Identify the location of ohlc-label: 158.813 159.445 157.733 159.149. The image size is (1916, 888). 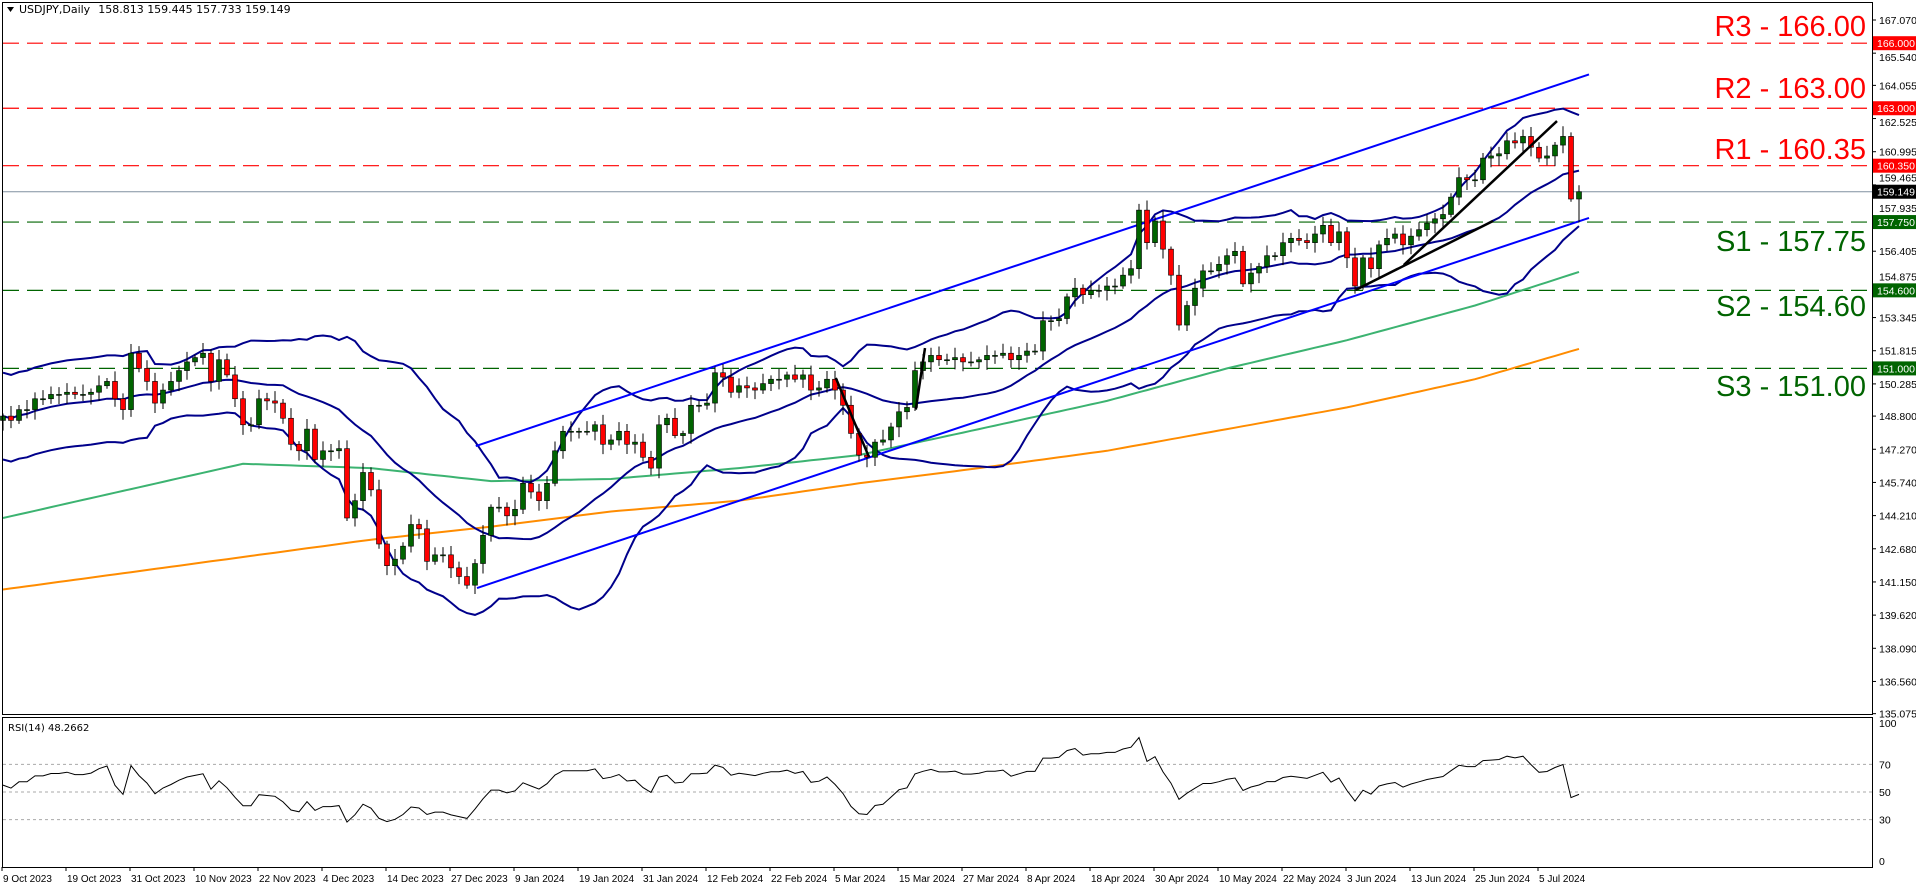
(194, 9).